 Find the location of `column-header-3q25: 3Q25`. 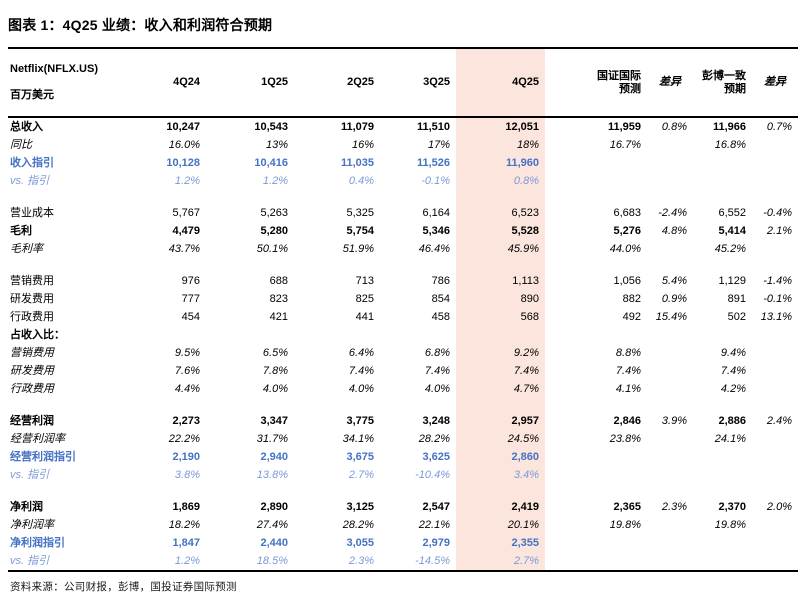

column-header-3q25: 3Q25 is located at coordinates (418, 83).